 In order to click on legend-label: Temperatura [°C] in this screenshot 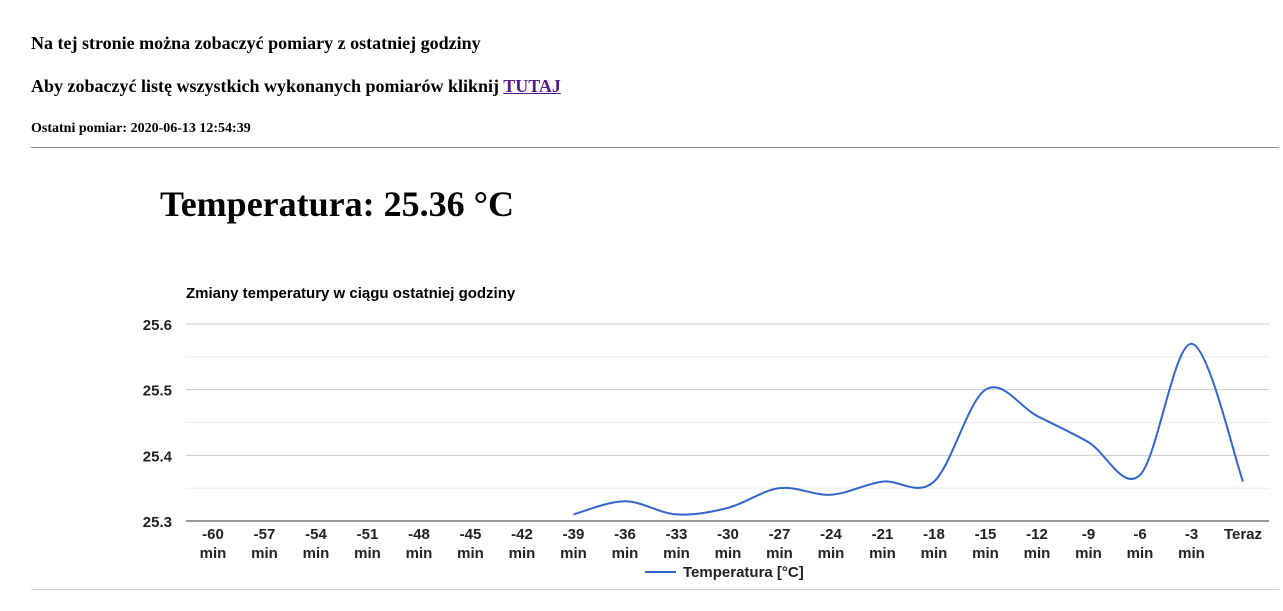, I will do `click(743, 572)`.